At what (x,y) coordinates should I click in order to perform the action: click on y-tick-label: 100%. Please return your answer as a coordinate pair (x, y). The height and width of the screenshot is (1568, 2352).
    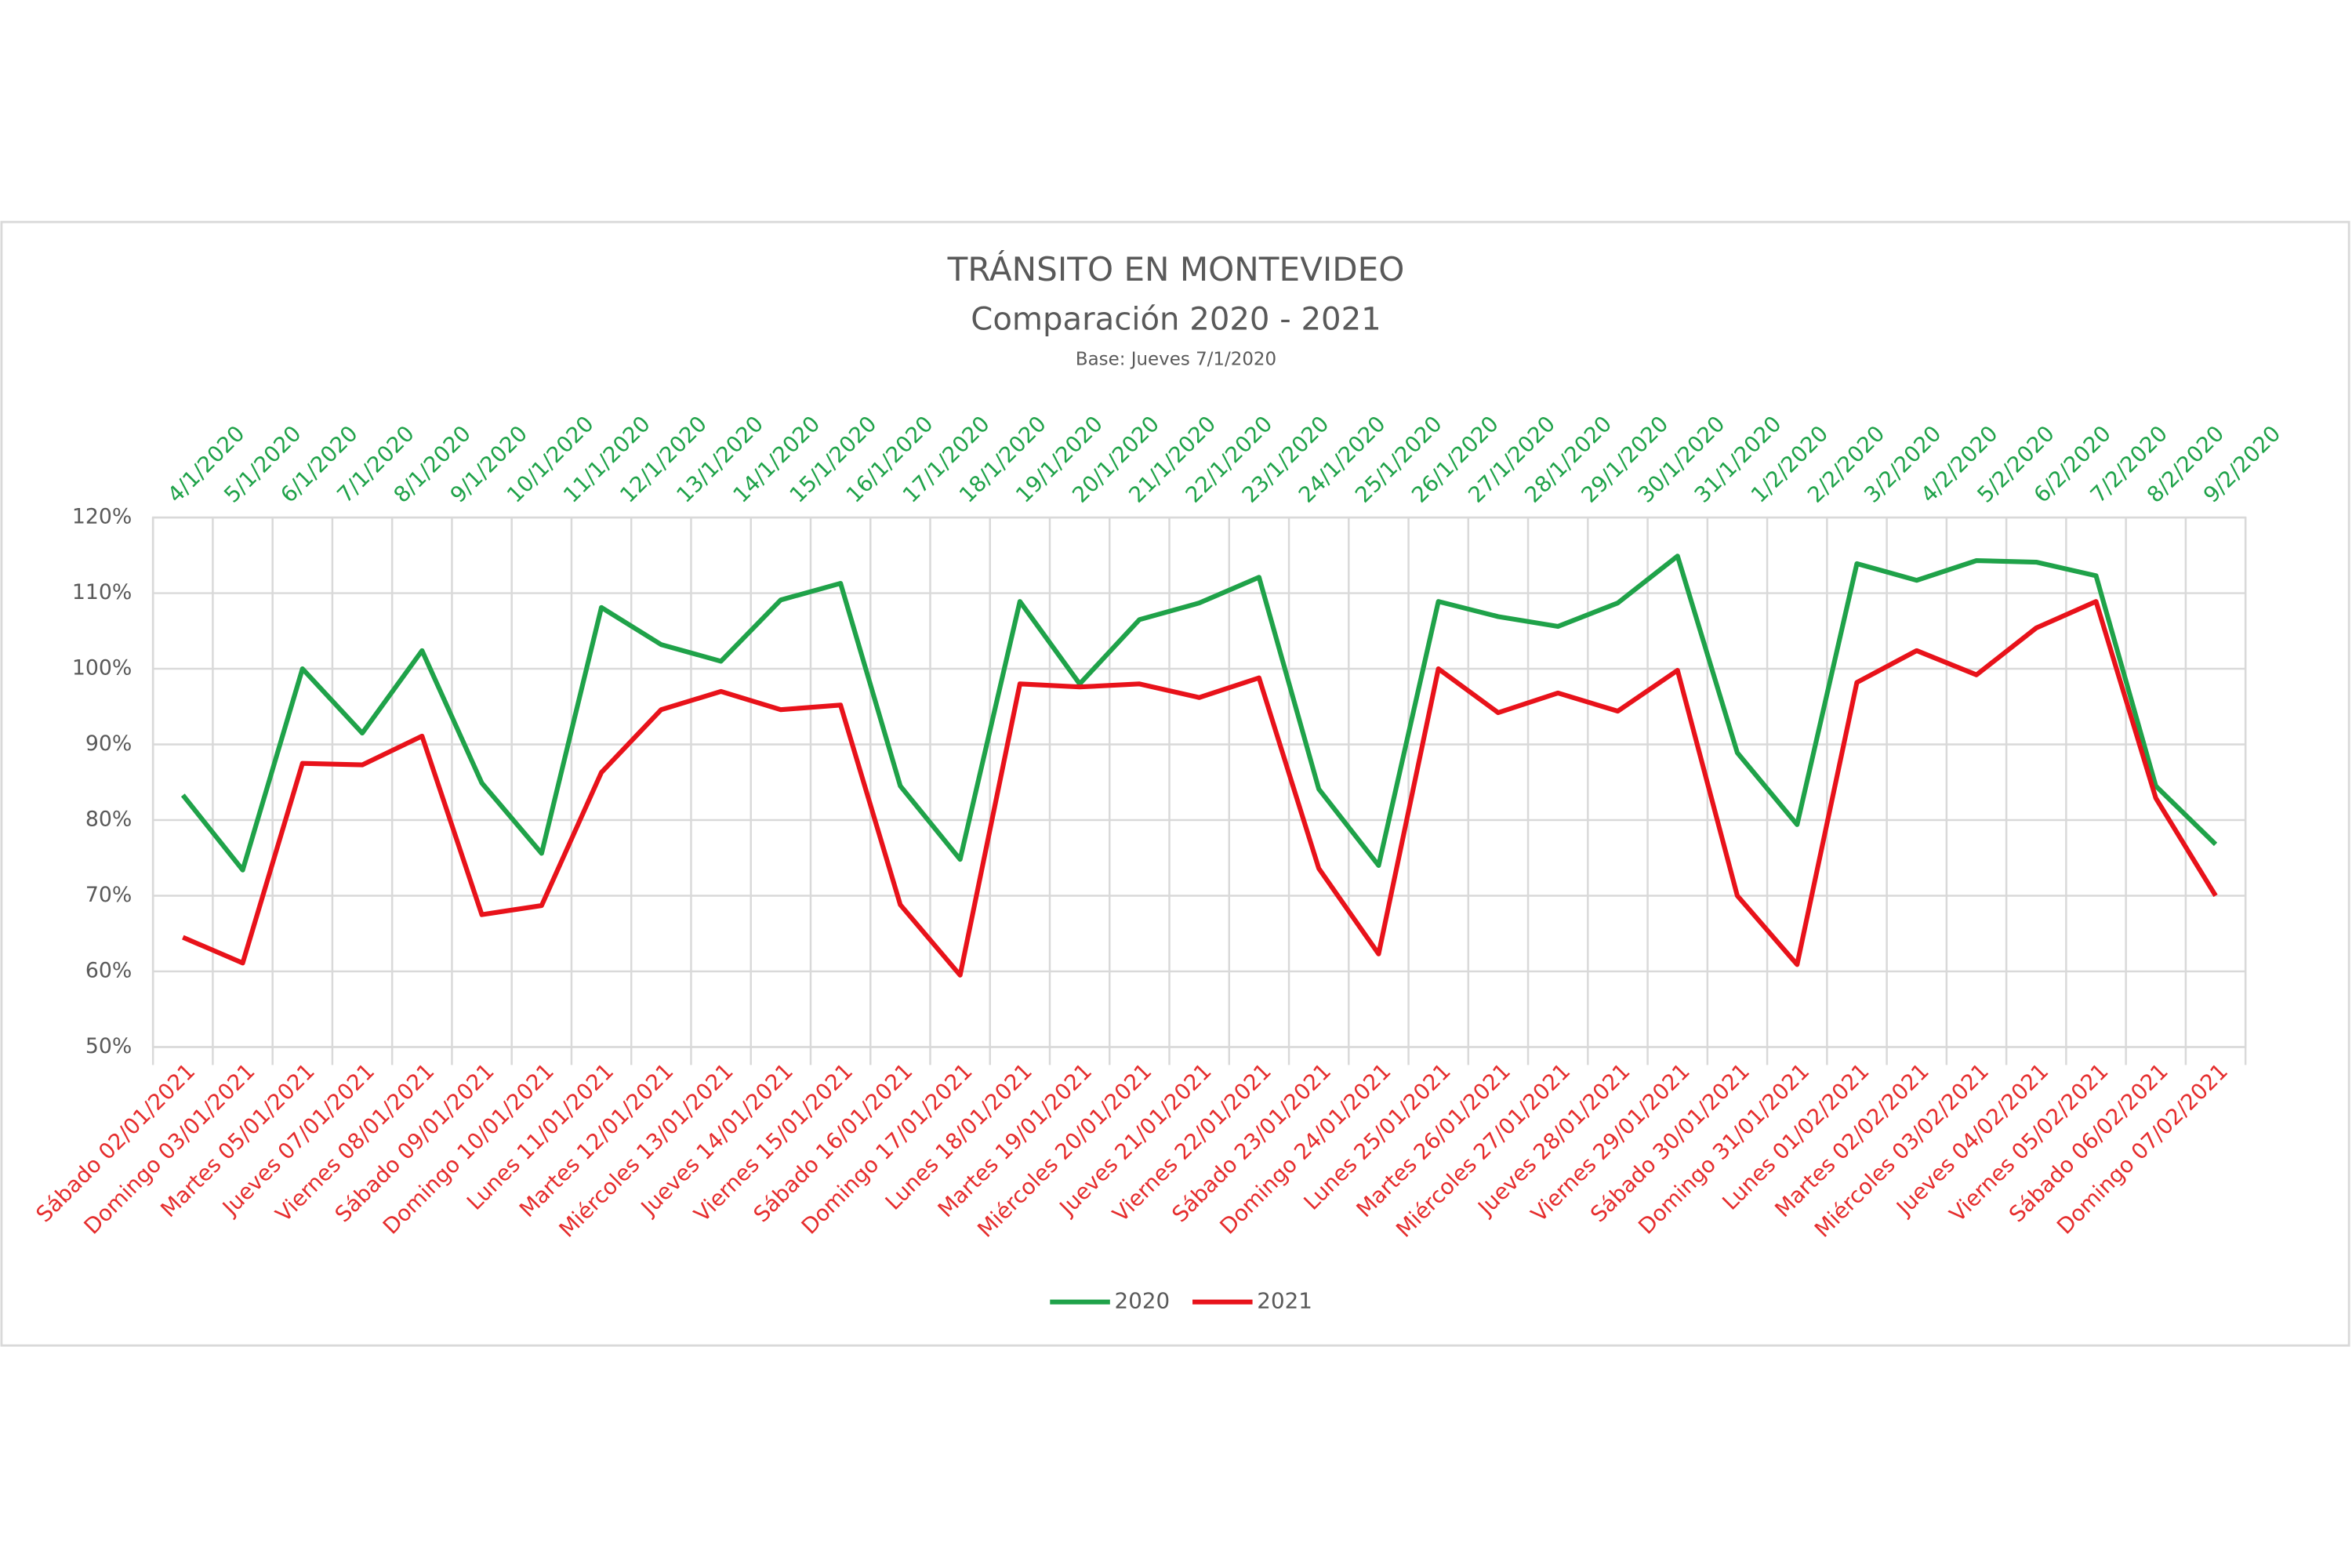
    Looking at the image, I should click on (102, 668).